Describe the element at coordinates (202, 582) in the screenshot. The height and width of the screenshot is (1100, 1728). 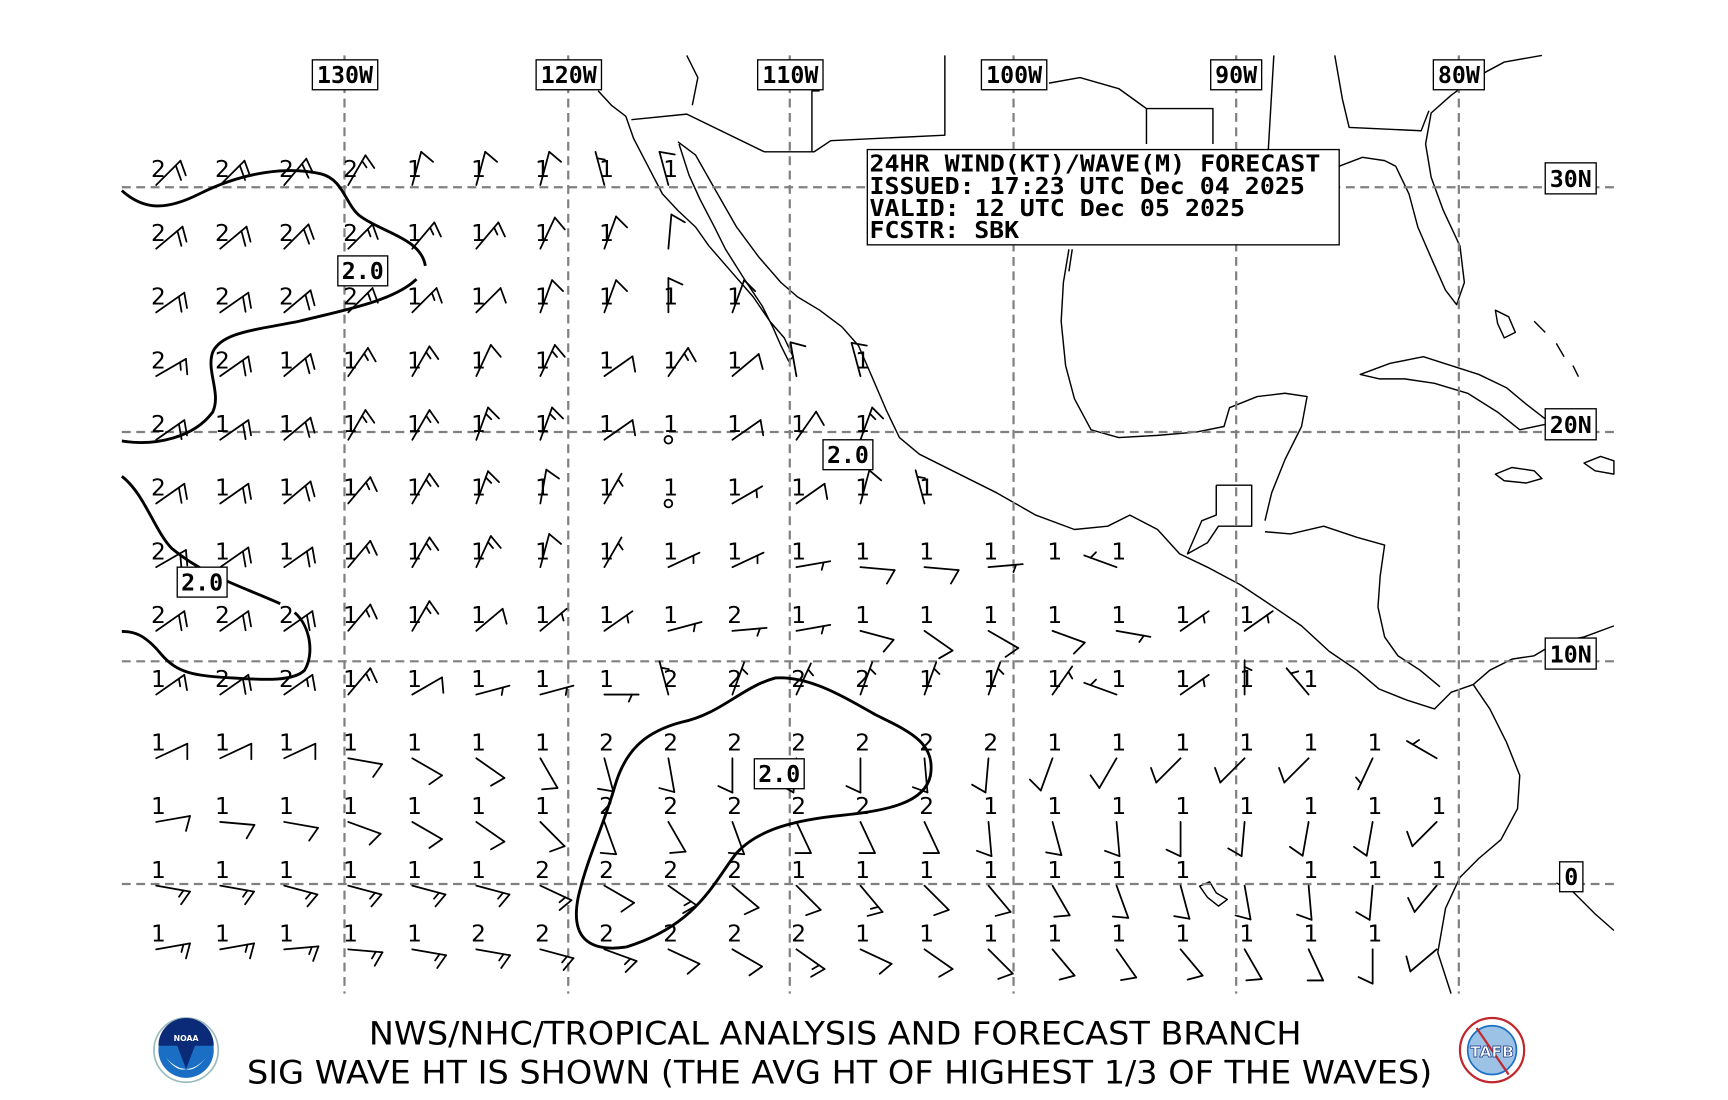
I see `contour-label-text: 2.0` at that location.